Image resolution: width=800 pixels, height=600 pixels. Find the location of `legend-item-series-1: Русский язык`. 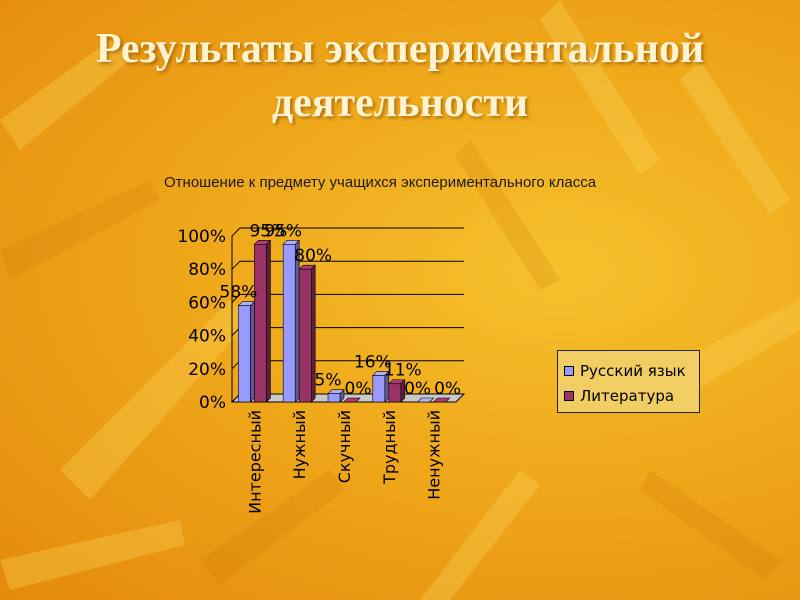

legend-item-series-1: Русский язык is located at coordinates (625, 371).